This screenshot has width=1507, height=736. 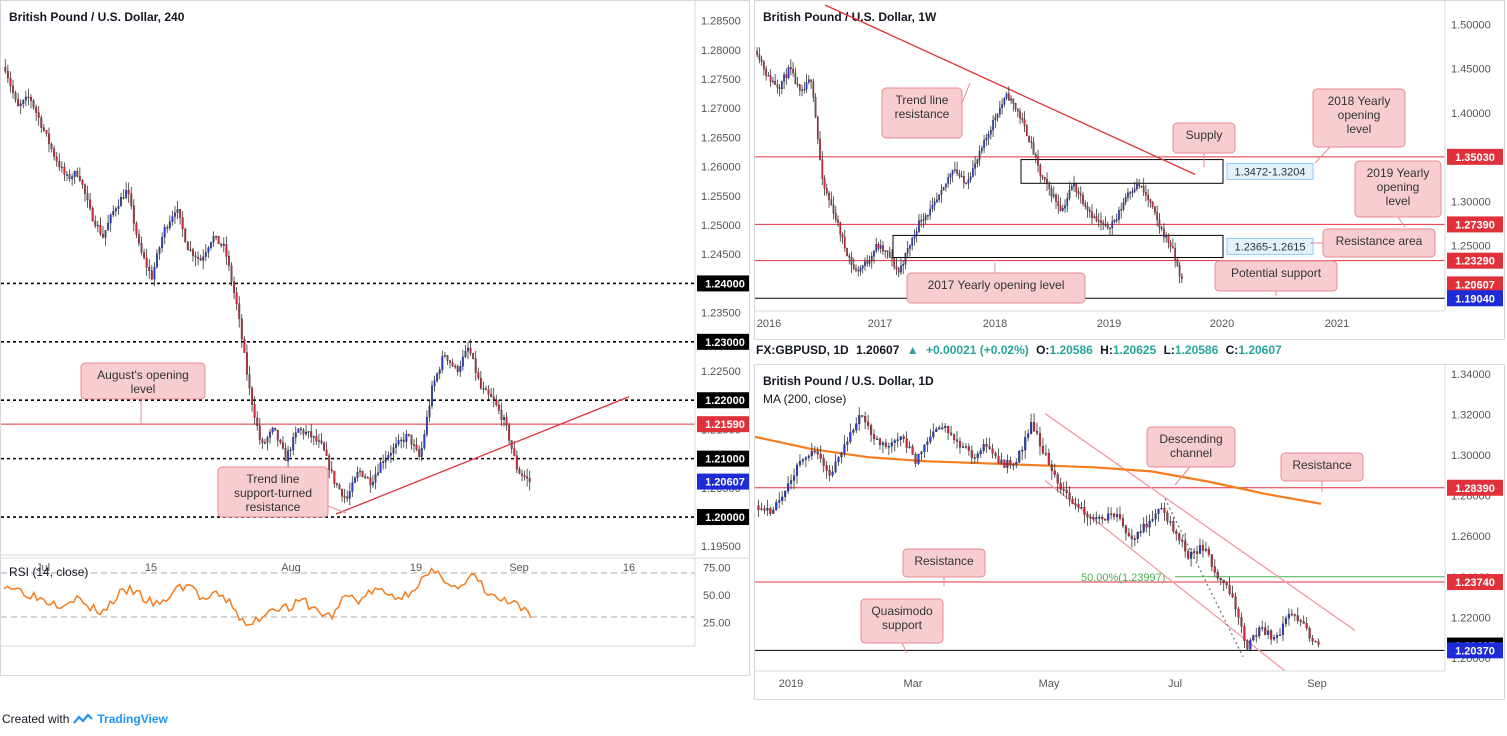 What do you see at coordinates (48, 572) in the screenshot?
I see `rsi-label: RSI (14, close)` at bounding box center [48, 572].